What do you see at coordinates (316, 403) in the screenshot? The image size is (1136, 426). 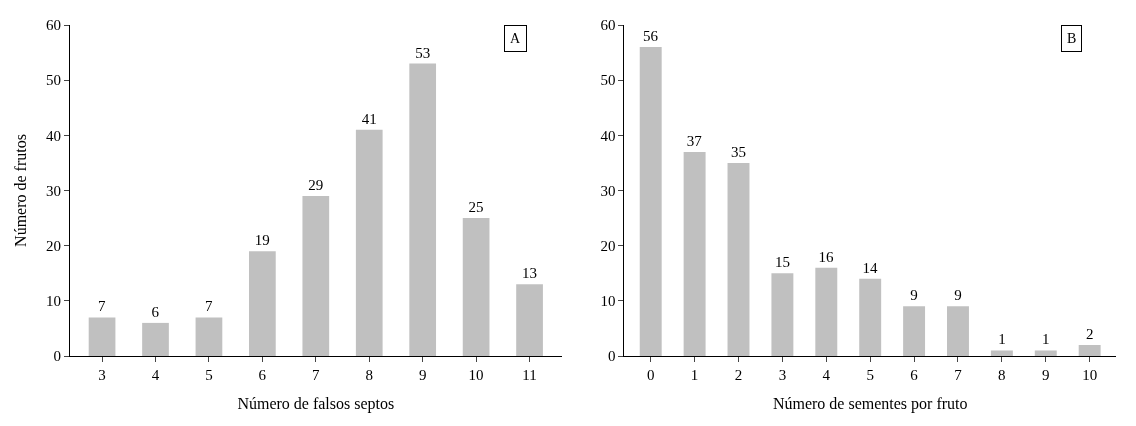 I see `x-axis-title: Número de falsos septos` at bounding box center [316, 403].